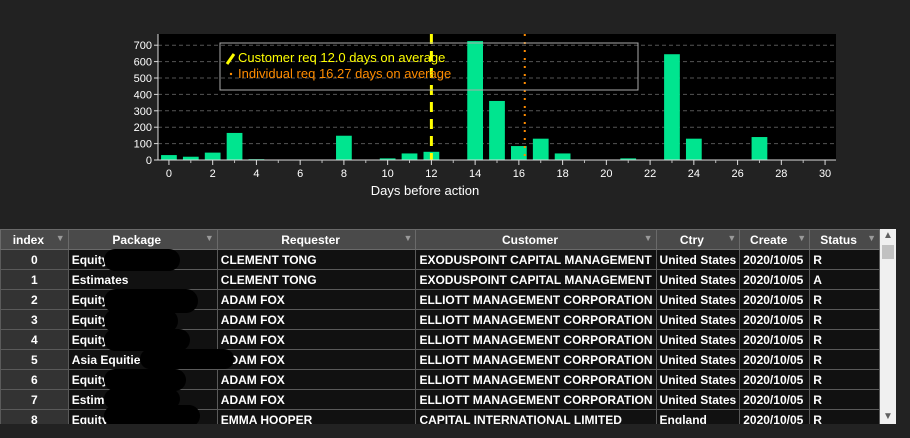 The height and width of the screenshot is (438, 910). What do you see at coordinates (34, 299) in the screenshot?
I see `cell-index: 2` at bounding box center [34, 299].